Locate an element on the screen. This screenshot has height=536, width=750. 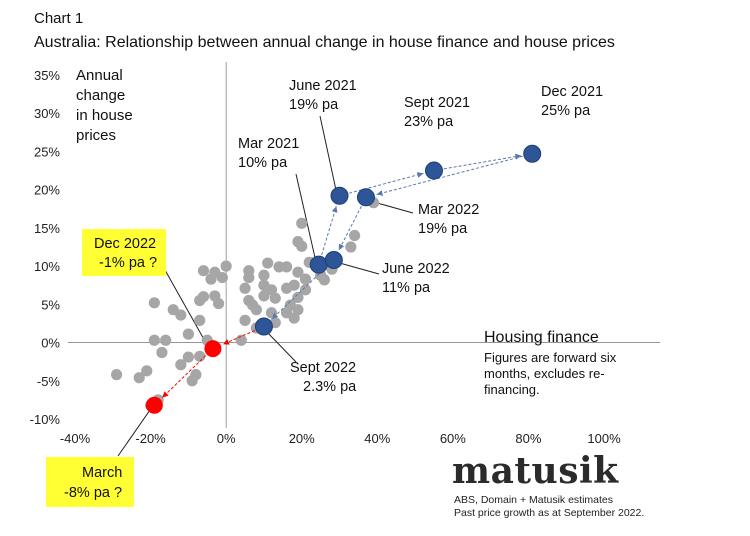
callout-line: -8% pa ? is located at coordinates (93, 493).